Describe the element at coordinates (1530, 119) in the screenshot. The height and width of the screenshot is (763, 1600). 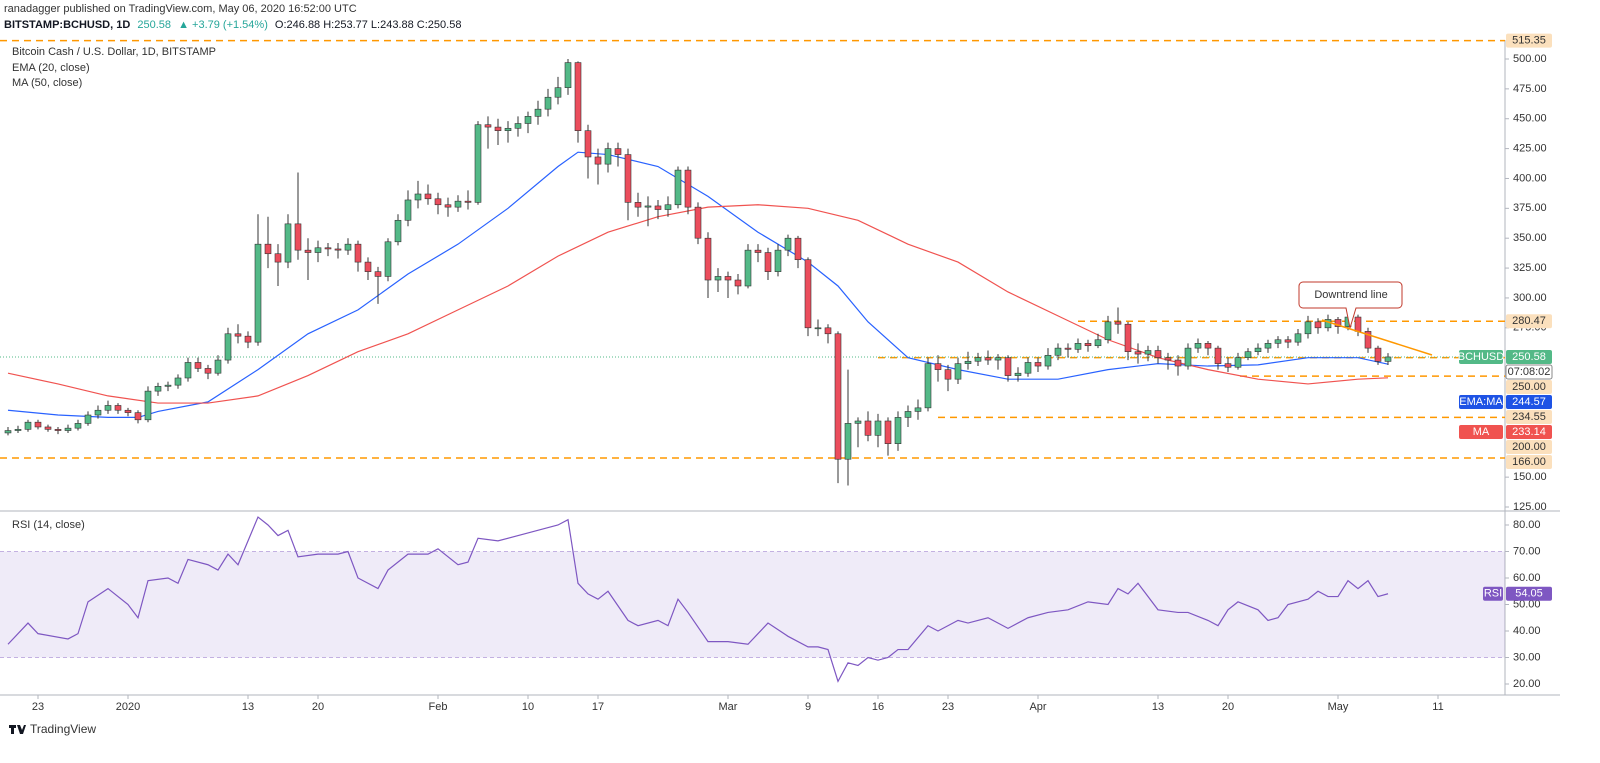
I see `y-tick-label: 450.00` at that location.